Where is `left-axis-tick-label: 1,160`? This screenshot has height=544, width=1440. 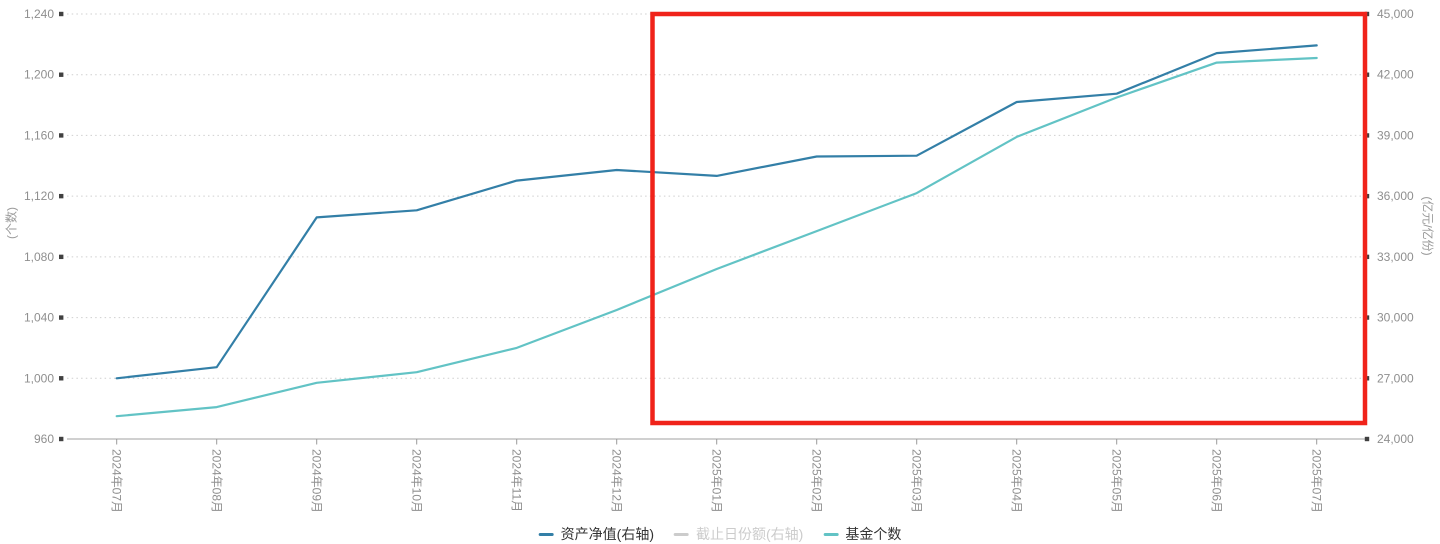
left-axis-tick-label: 1,160 is located at coordinates (39, 135).